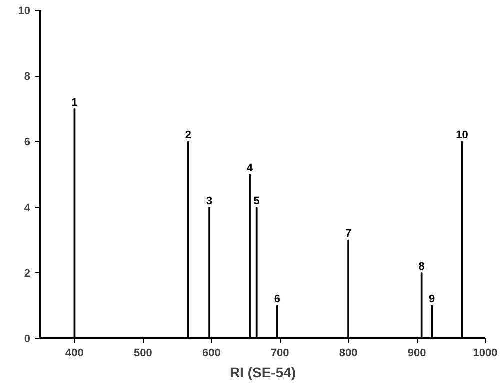 The image size is (501, 383). I want to click on y-tick-label: 4, so click(28, 208).